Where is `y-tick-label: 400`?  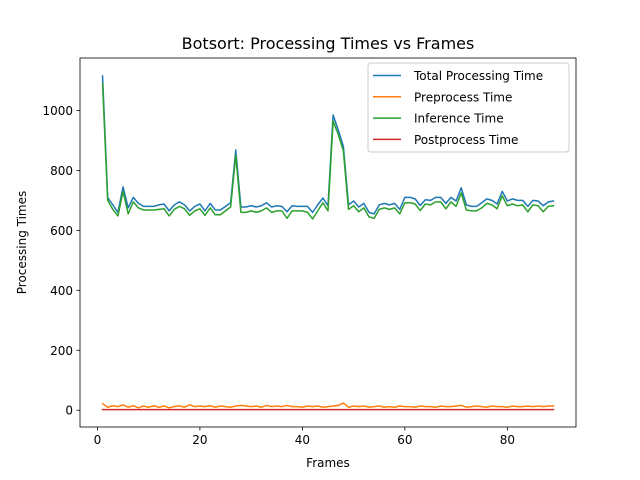 y-tick-label: 400 is located at coordinates (61, 291).